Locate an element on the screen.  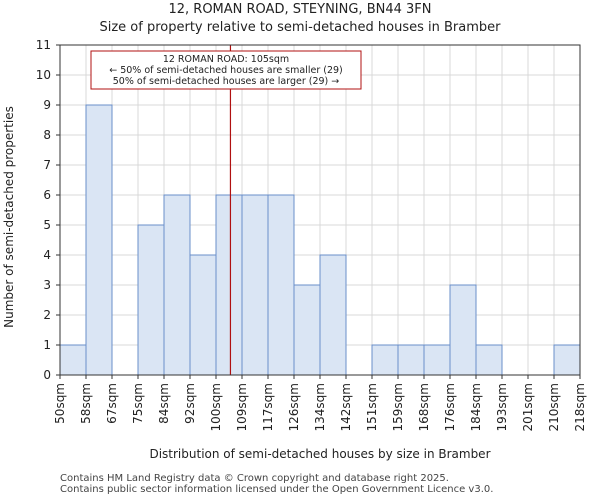
y-tick-labels: 0 1 2 3 4 5 6 7 8 9 10 11 is located at coordinates (43, 210).